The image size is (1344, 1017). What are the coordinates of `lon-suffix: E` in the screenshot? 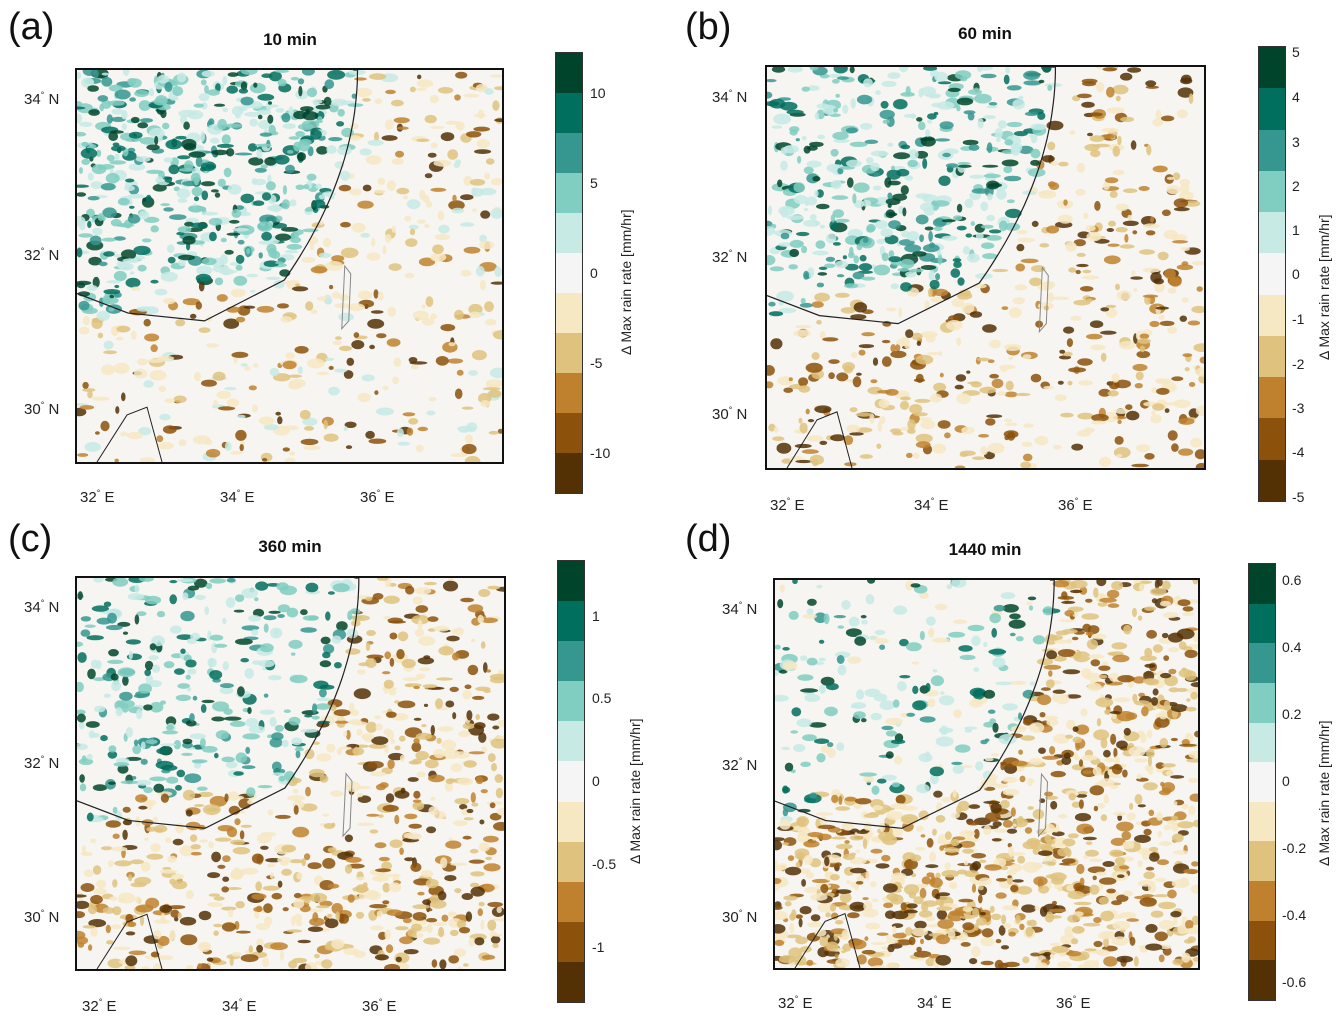 It's located at (1085, 1003).